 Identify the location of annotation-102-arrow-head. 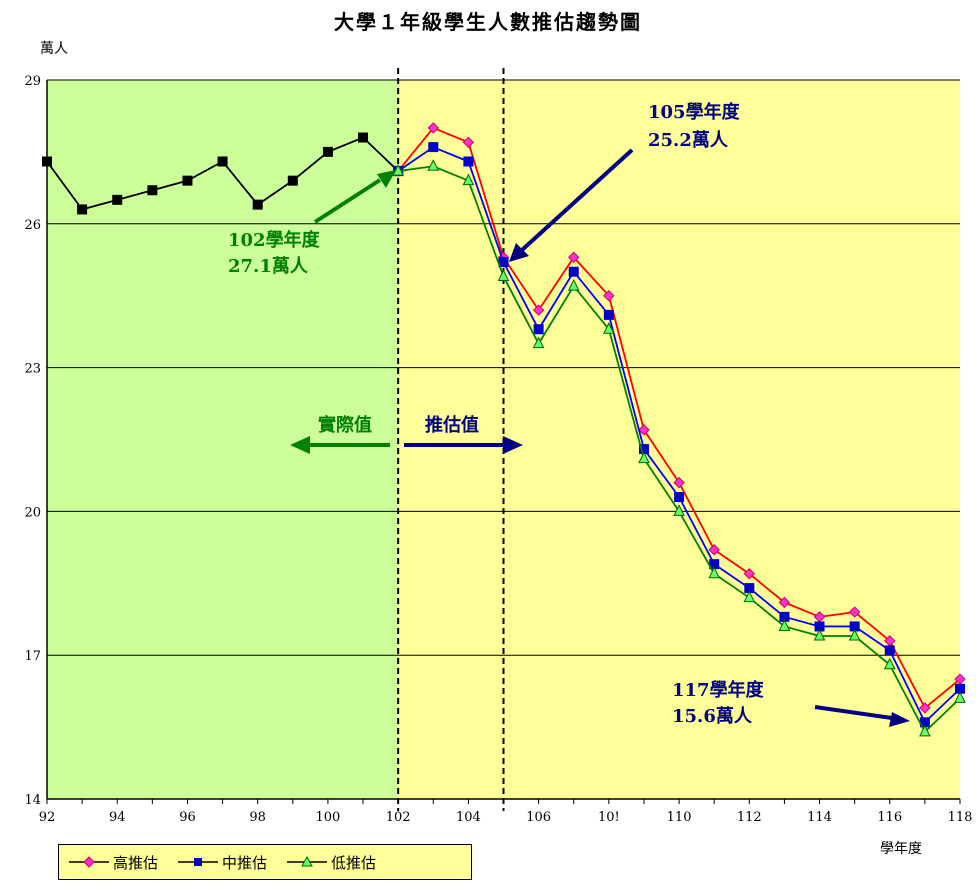
(386, 179).